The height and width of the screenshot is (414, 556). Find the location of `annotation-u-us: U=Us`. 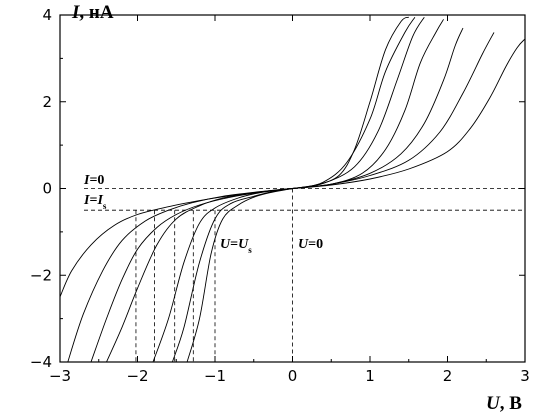

annotation-u-us: U=Us is located at coordinates (236, 246).